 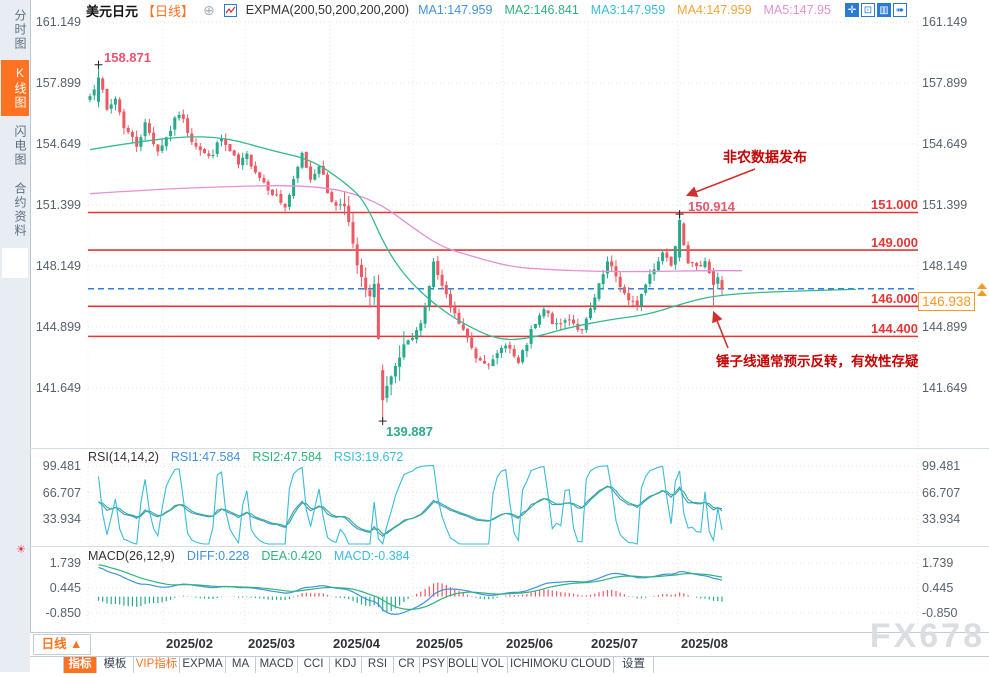 What do you see at coordinates (561, 665) in the screenshot?
I see `toolbar-item-ICHIMOKU CLOUD: ICHIMOKU CLOUD` at bounding box center [561, 665].